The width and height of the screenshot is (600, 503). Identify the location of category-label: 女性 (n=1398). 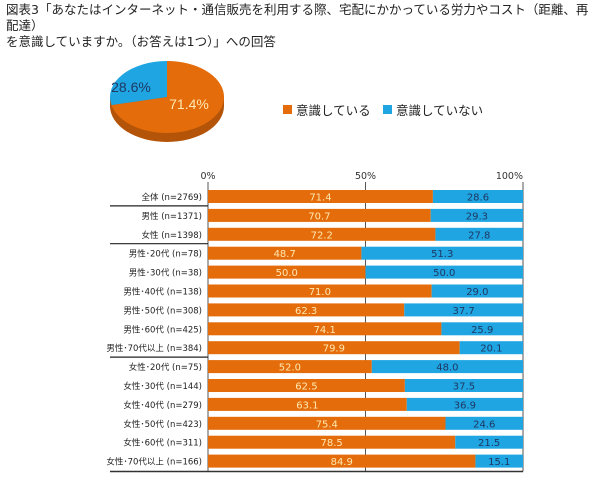
(172, 235).